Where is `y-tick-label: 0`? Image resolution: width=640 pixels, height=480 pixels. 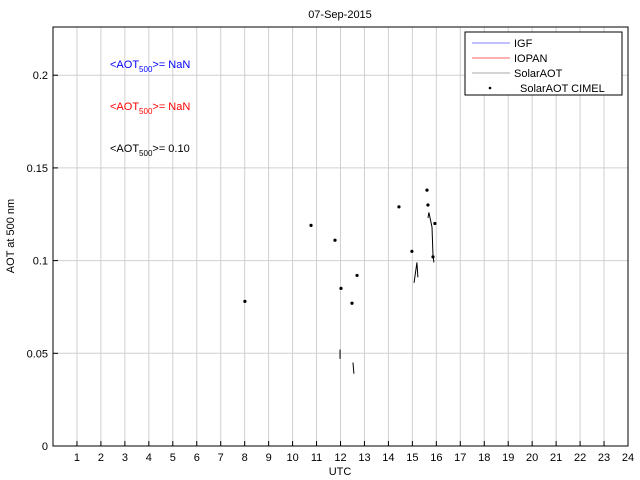
y-tick-label: 0 is located at coordinates (45, 447).